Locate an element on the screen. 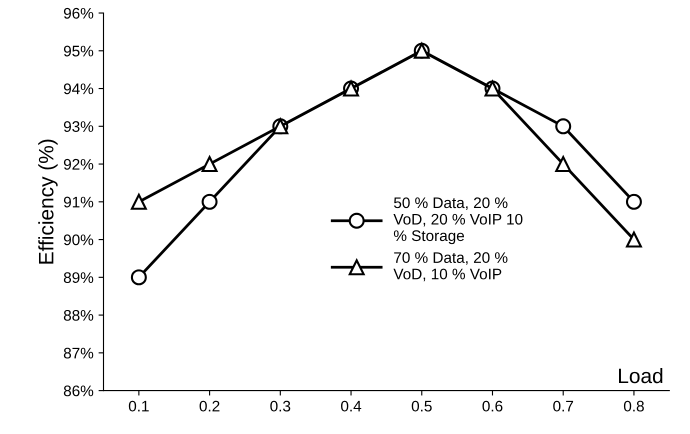  legend-label: 70 % Data, 20 % VoD, 10 % VoIP is located at coordinates (450, 267).